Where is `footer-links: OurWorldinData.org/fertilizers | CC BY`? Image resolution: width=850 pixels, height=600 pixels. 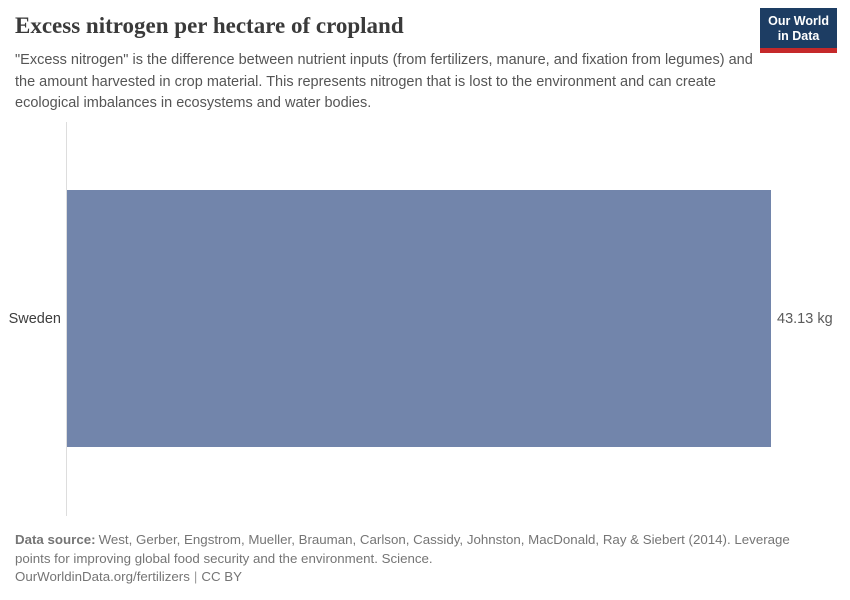 footer-links: OurWorldinData.org/fertilizers | CC BY is located at coordinates (128, 577).